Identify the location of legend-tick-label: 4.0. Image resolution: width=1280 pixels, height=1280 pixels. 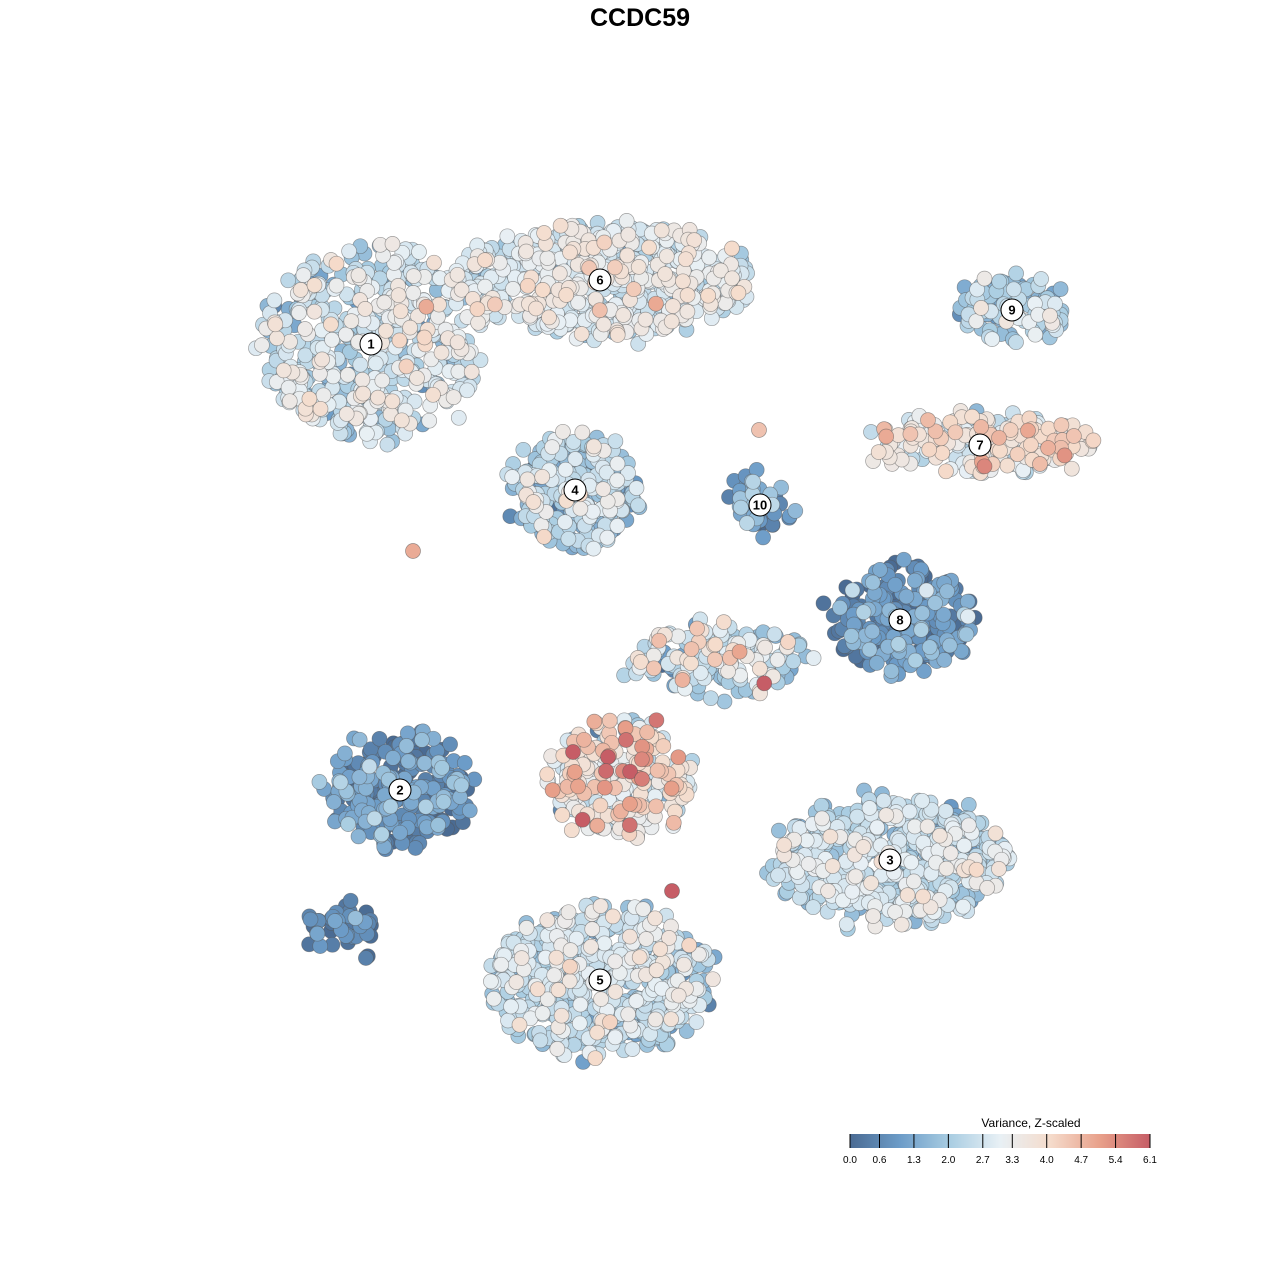
(1047, 1160).